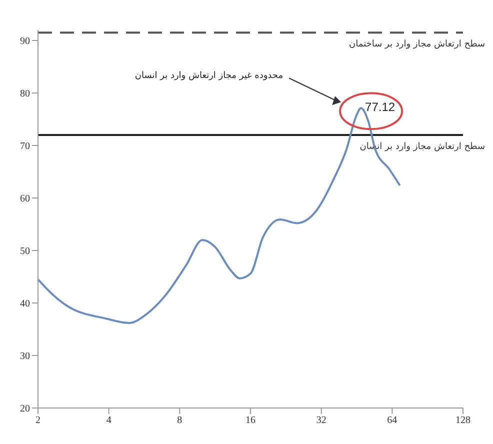  I want to click on y-tick-label: 60, so click(25, 199).